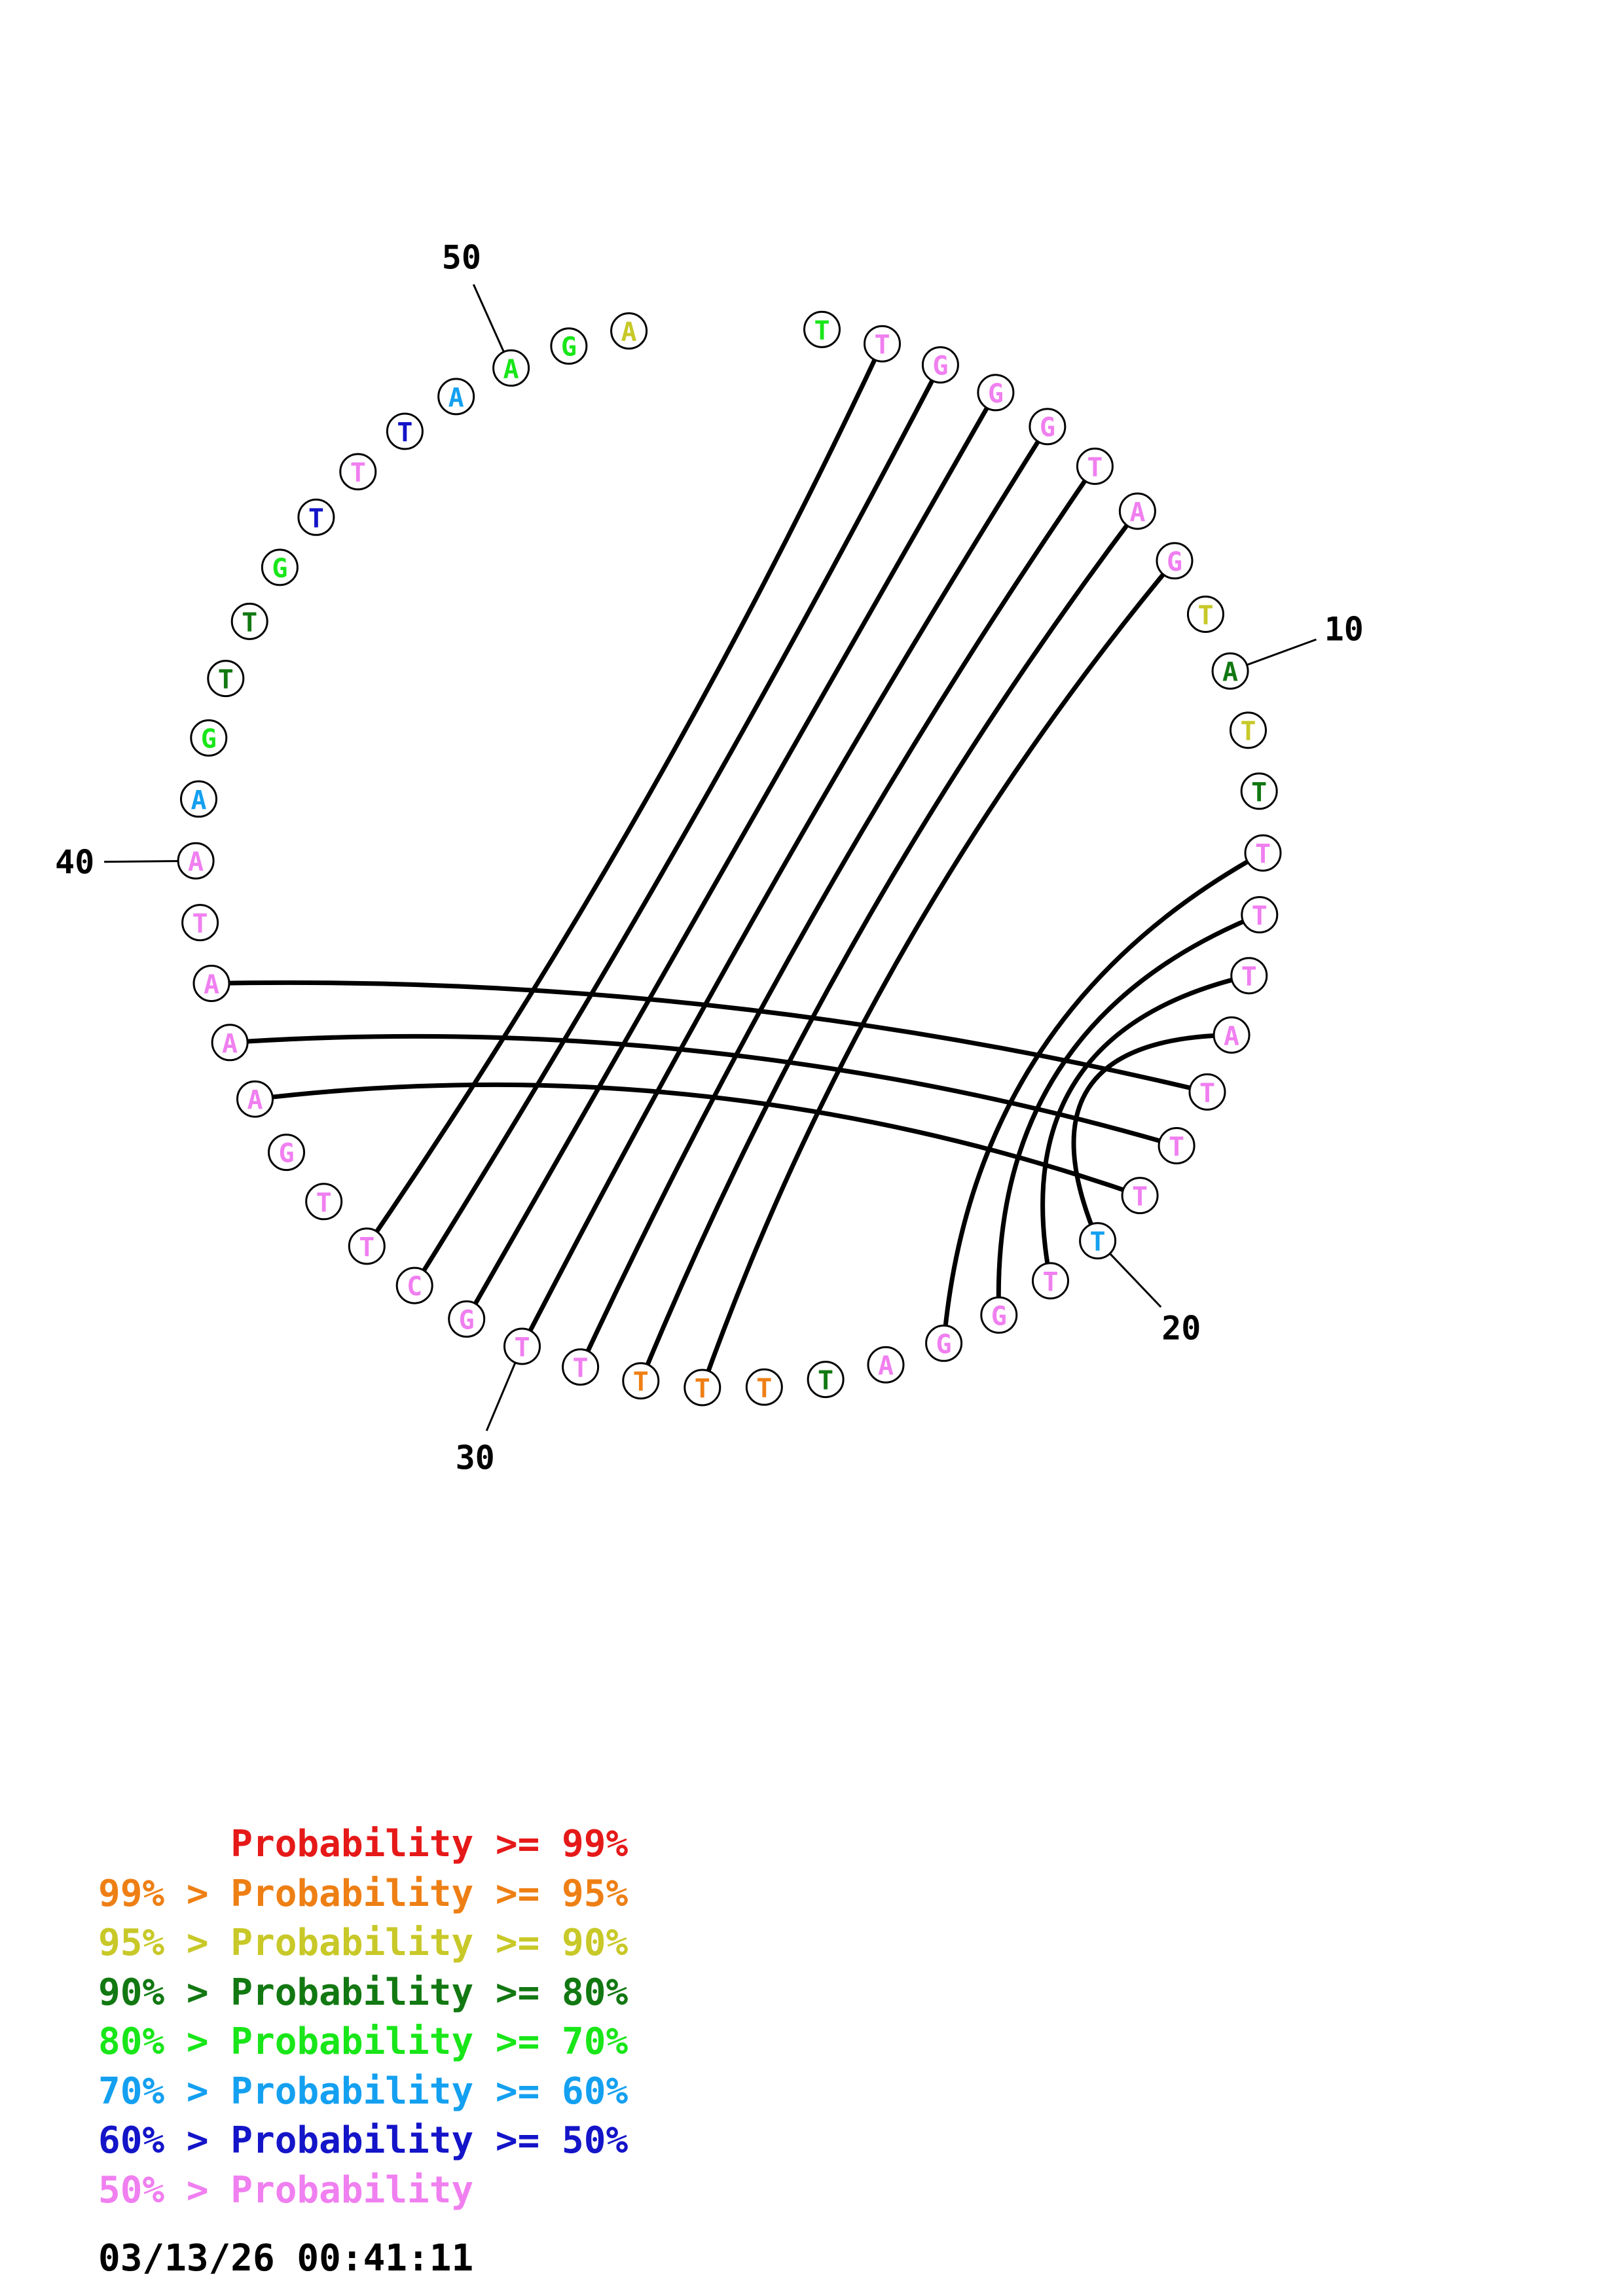 Image resolution: width=1623 pixels, height=2296 pixels. I want to click on nucleotide-1: T, so click(822, 329).